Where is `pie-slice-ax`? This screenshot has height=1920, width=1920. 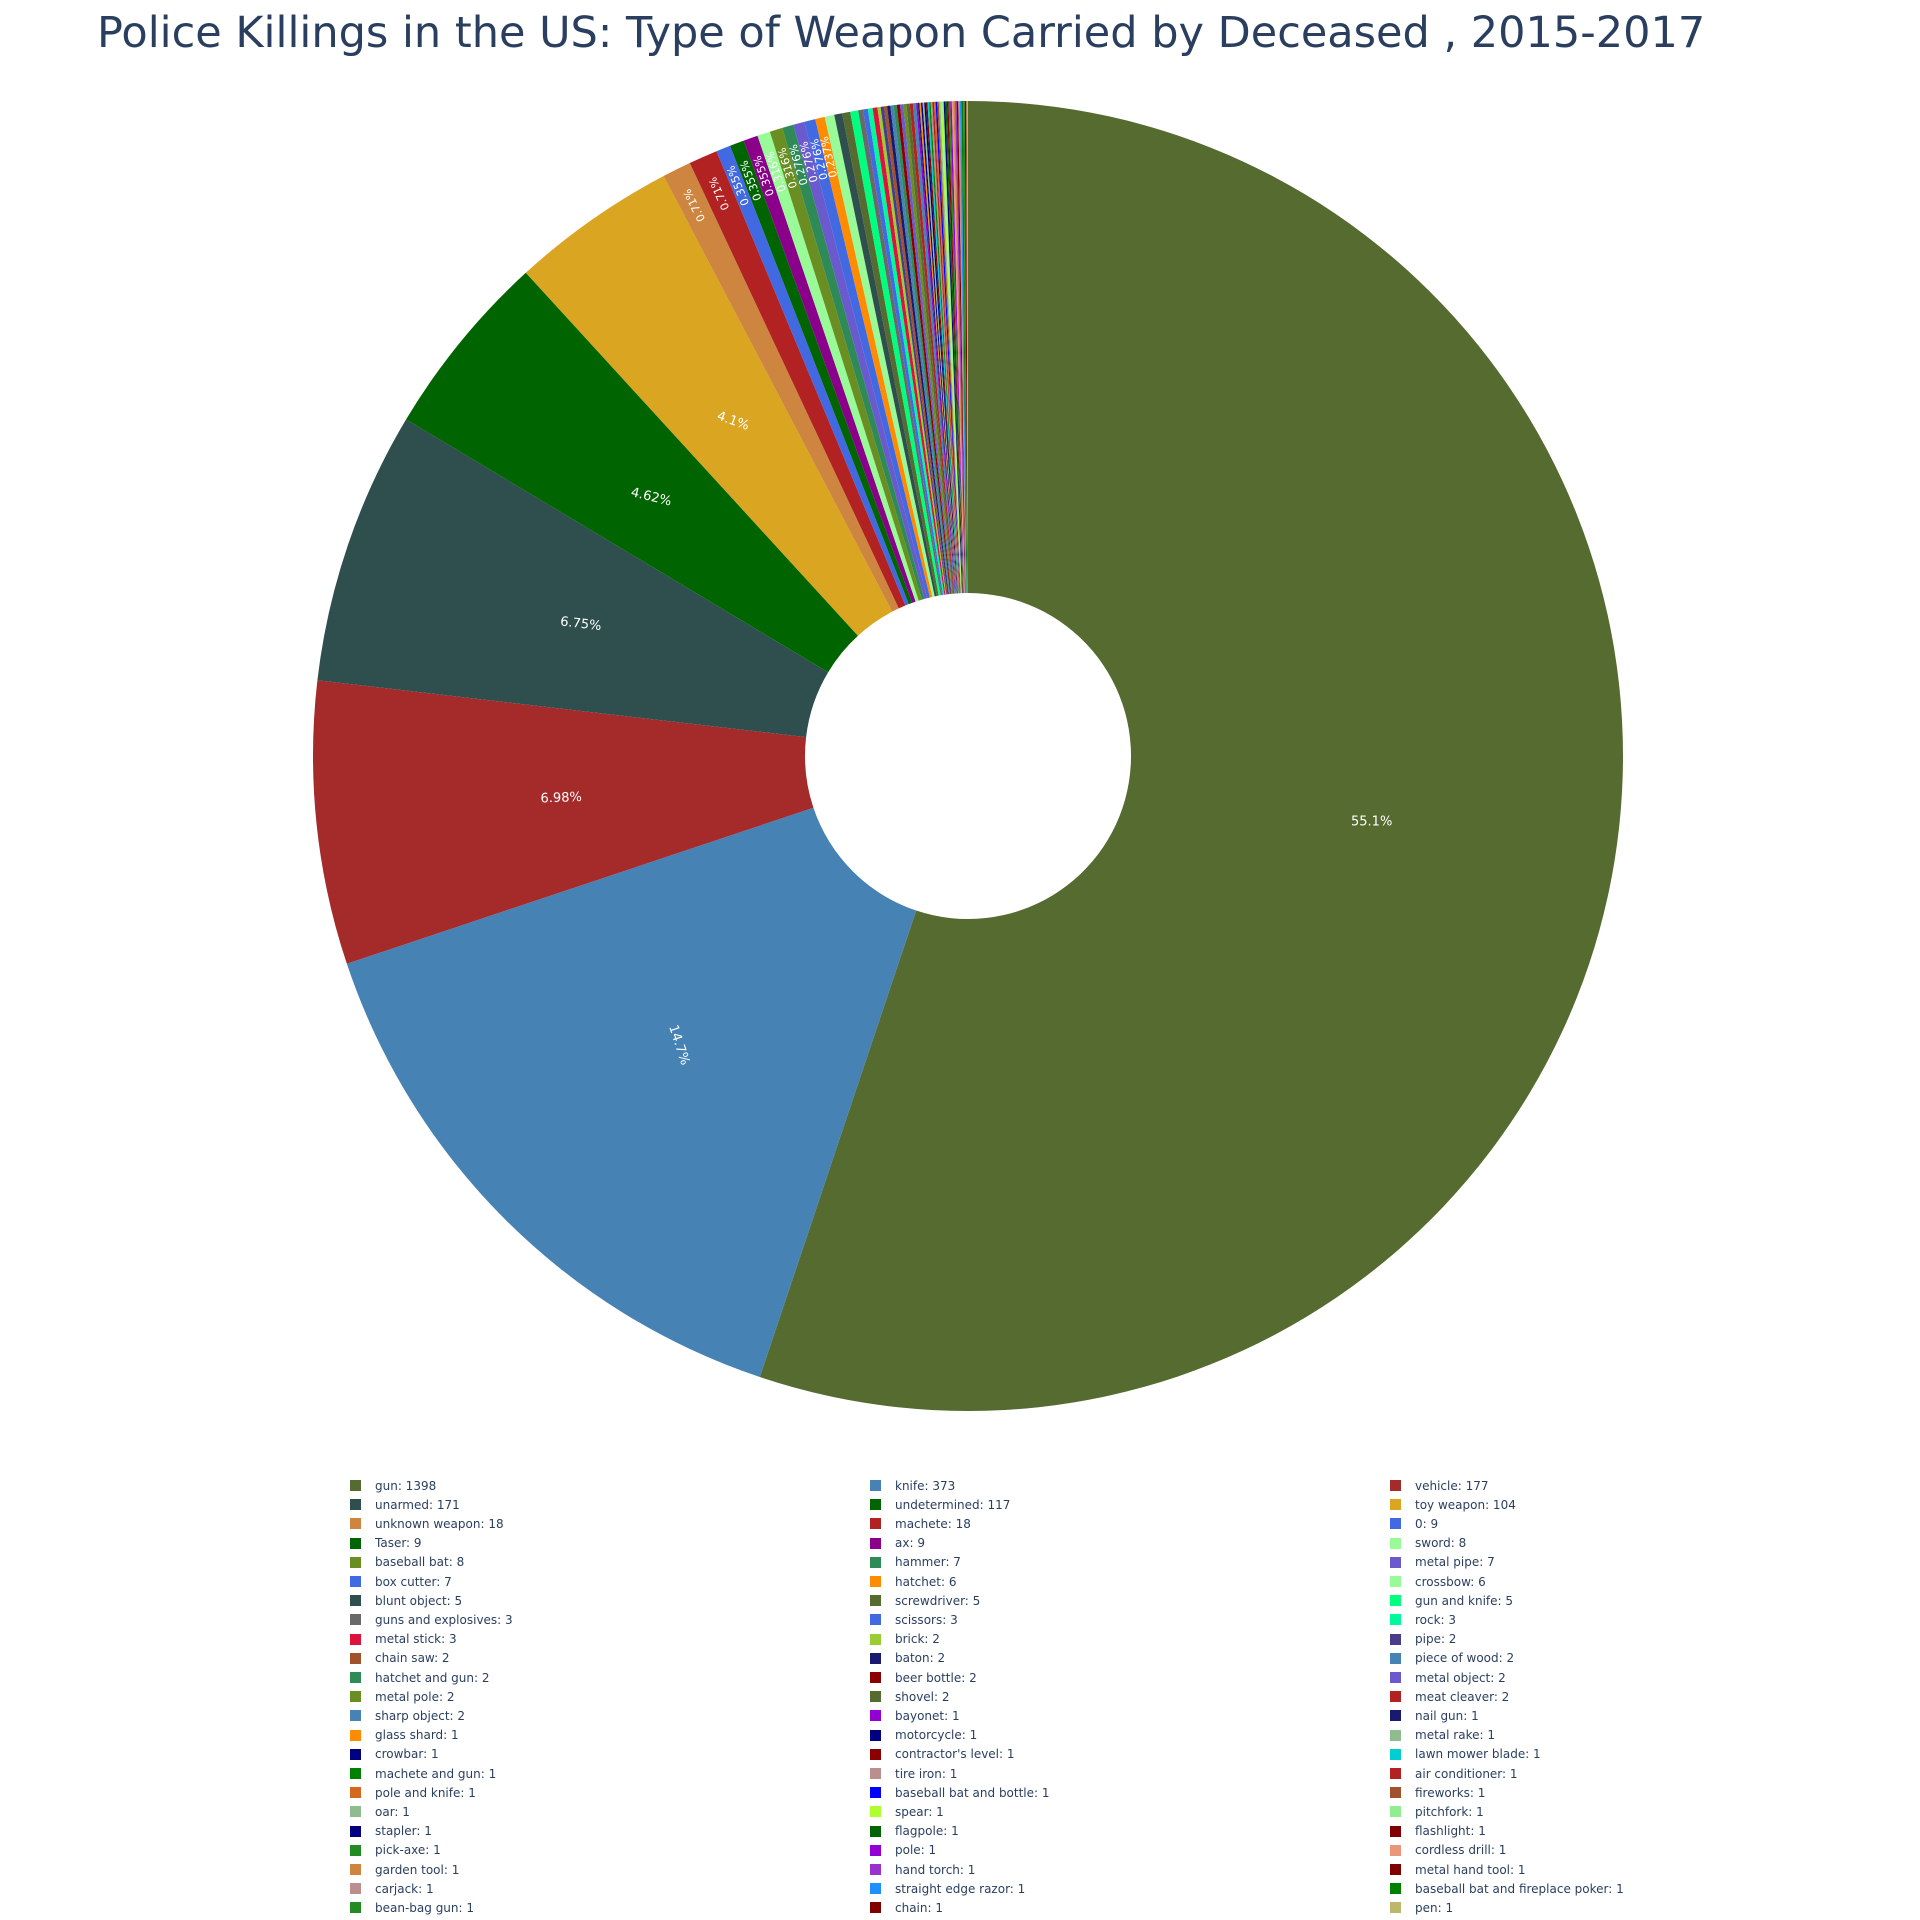
pie-slice-ax is located at coordinates (829, 369).